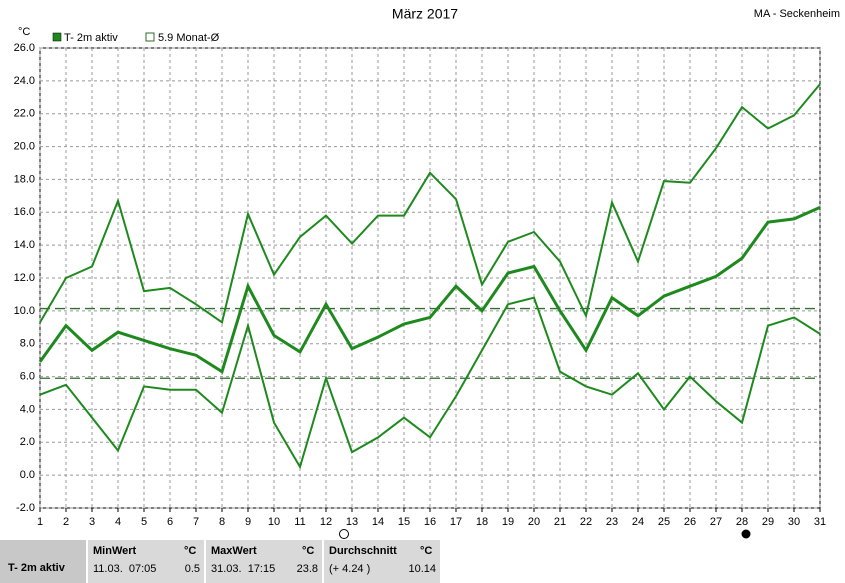 This screenshot has height=583, width=845. Describe the element at coordinates (534, 522) in the screenshot. I see `x-tick-label: 20` at that location.